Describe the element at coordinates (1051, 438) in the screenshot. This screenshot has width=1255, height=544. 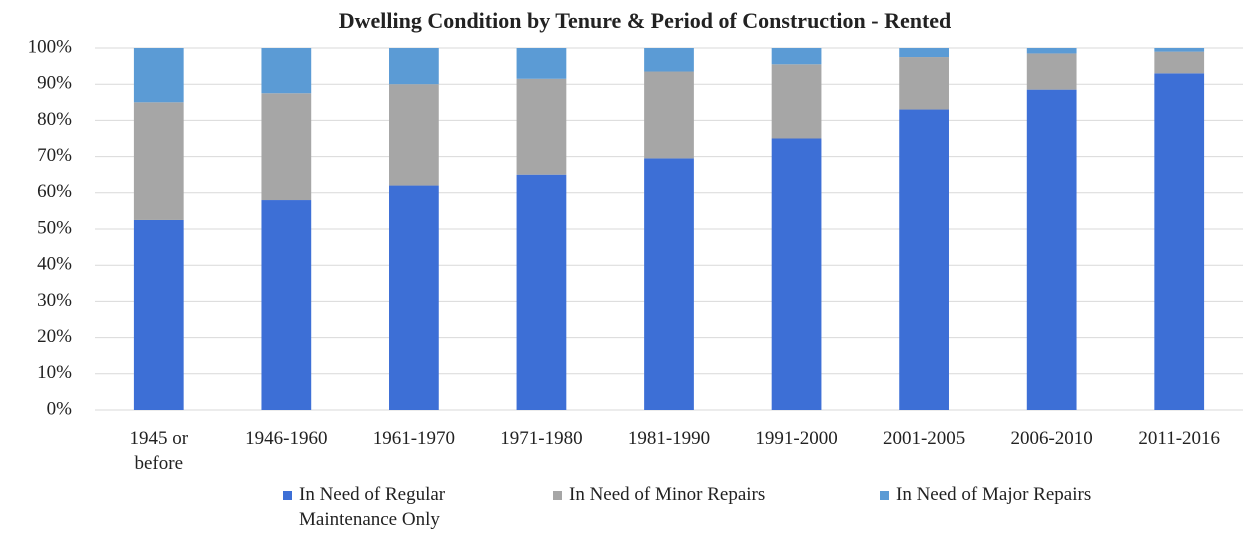
I see `x-tick-label: 2006-2010` at that location.